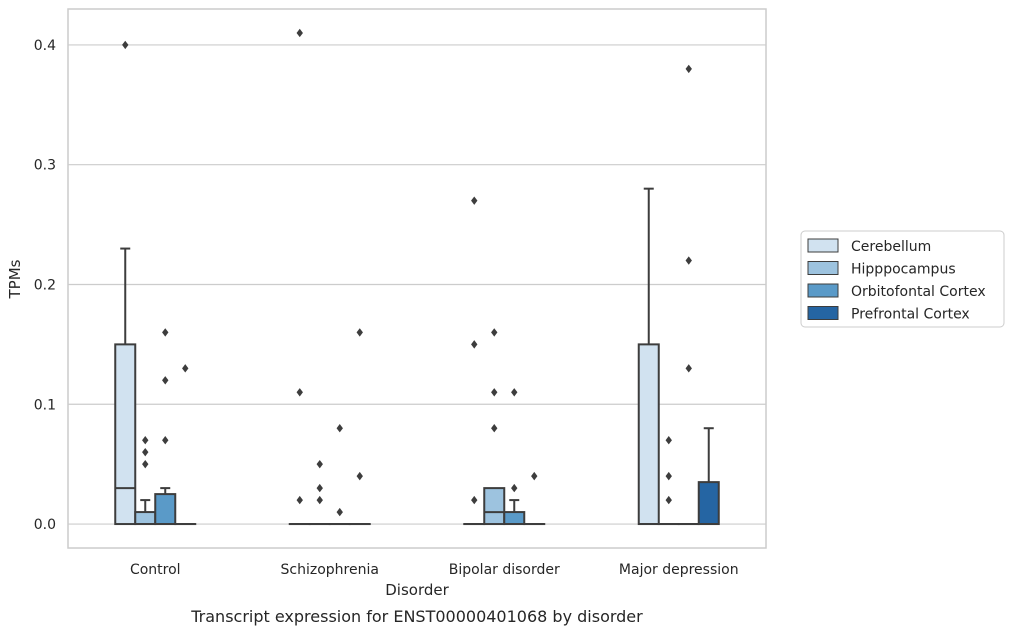 This screenshot has height=634, width=1014. I want to click on x-tick-label: Major depression, so click(679, 570).